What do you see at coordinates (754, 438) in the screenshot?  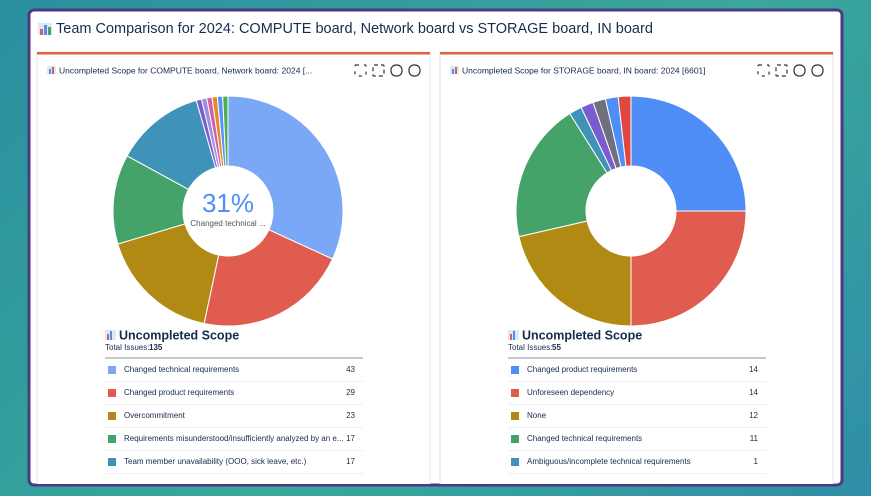 I see `legend-count: 11` at bounding box center [754, 438].